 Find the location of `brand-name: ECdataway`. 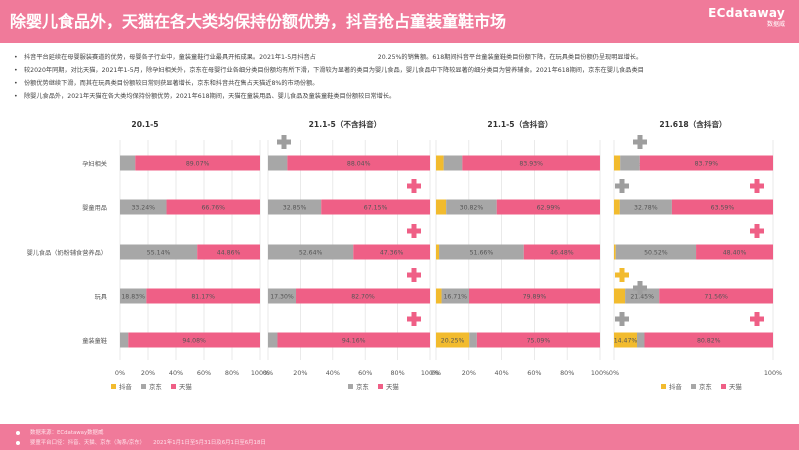

brand-name: ECdataway is located at coordinates (746, 13).